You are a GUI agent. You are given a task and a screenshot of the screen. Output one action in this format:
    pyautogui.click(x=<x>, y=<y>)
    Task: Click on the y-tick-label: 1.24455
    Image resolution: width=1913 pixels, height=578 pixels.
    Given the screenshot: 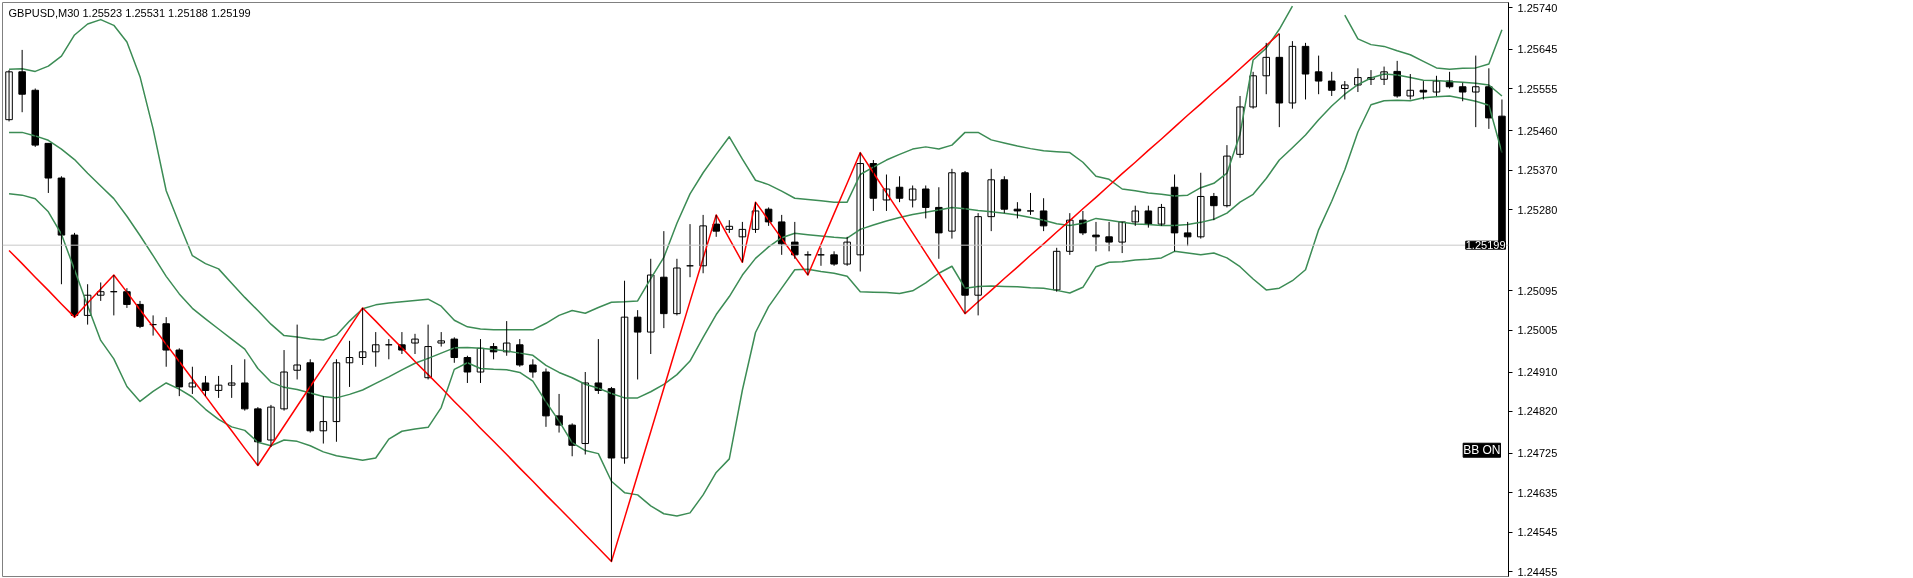 What is the action you would take?
    pyautogui.click(x=1537, y=571)
    